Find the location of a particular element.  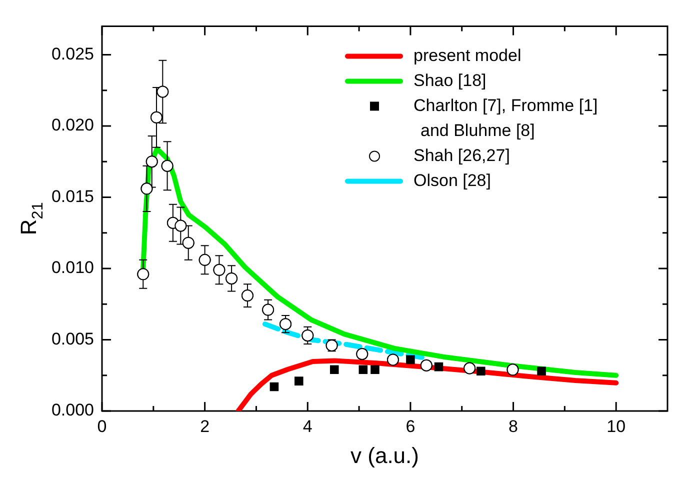

x-tick-label: 0 is located at coordinates (102, 426).